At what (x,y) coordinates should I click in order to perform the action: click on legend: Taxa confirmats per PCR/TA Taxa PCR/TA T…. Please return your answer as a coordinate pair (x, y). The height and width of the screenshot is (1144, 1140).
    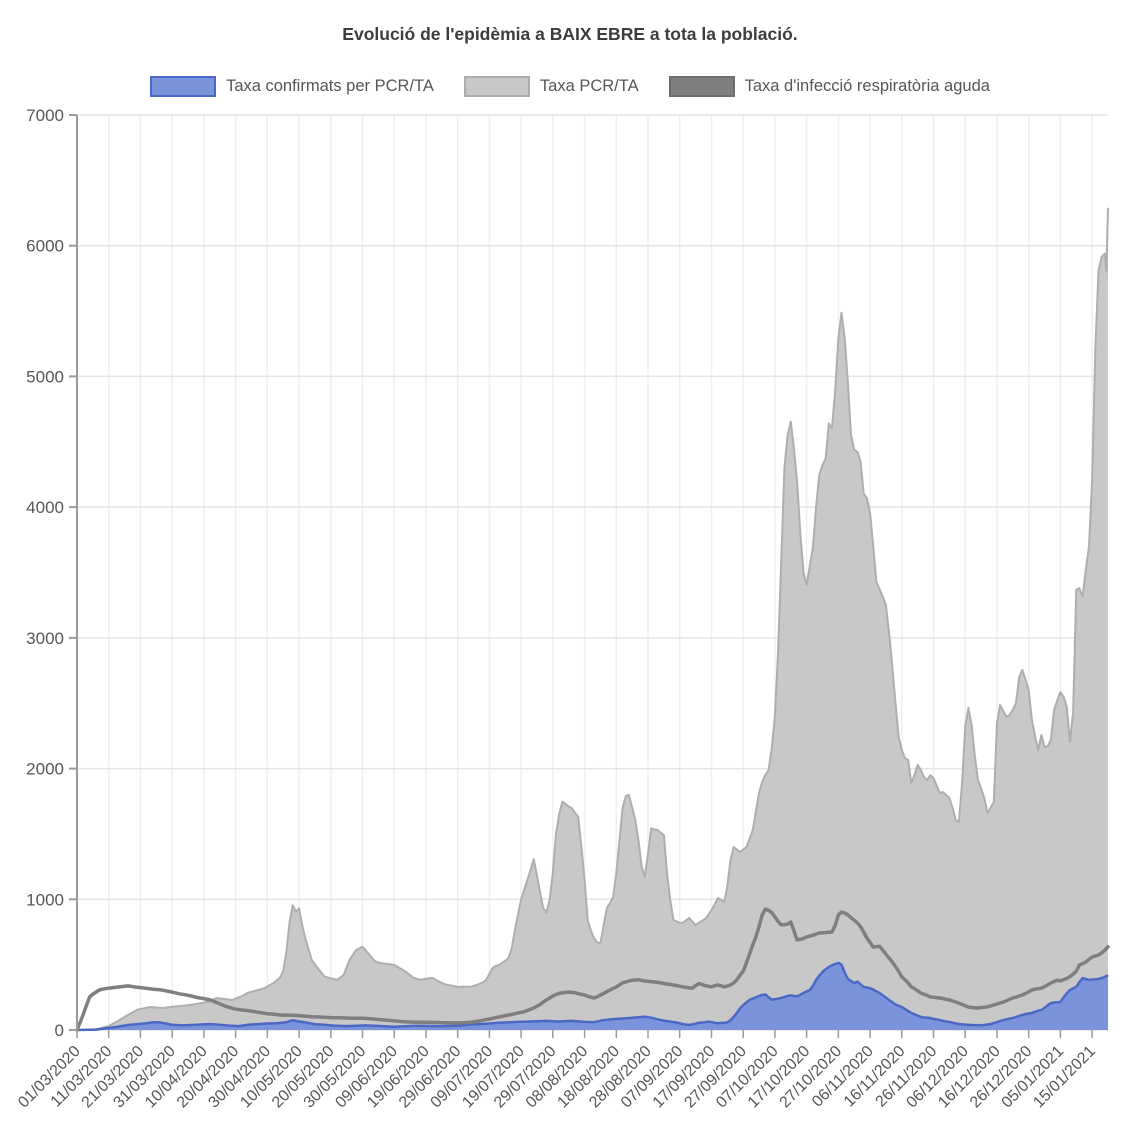
    Looking at the image, I should click on (570, 86).